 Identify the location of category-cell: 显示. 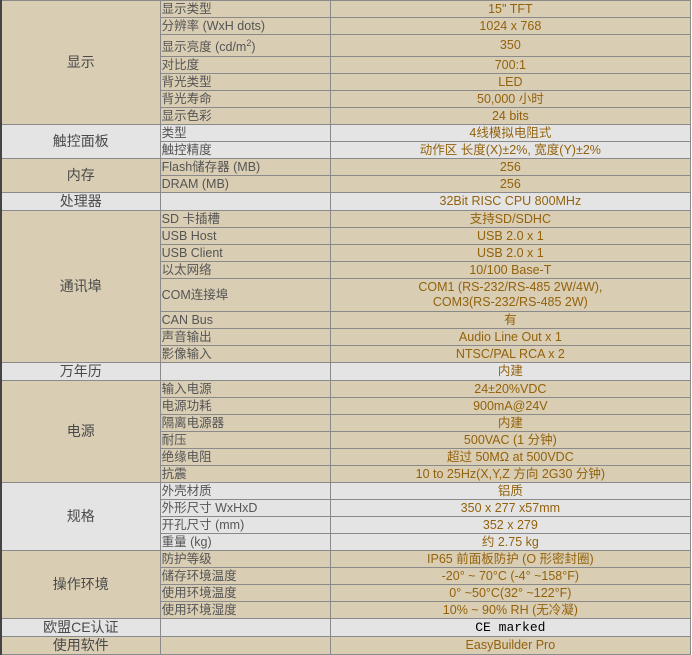
(80, 62).